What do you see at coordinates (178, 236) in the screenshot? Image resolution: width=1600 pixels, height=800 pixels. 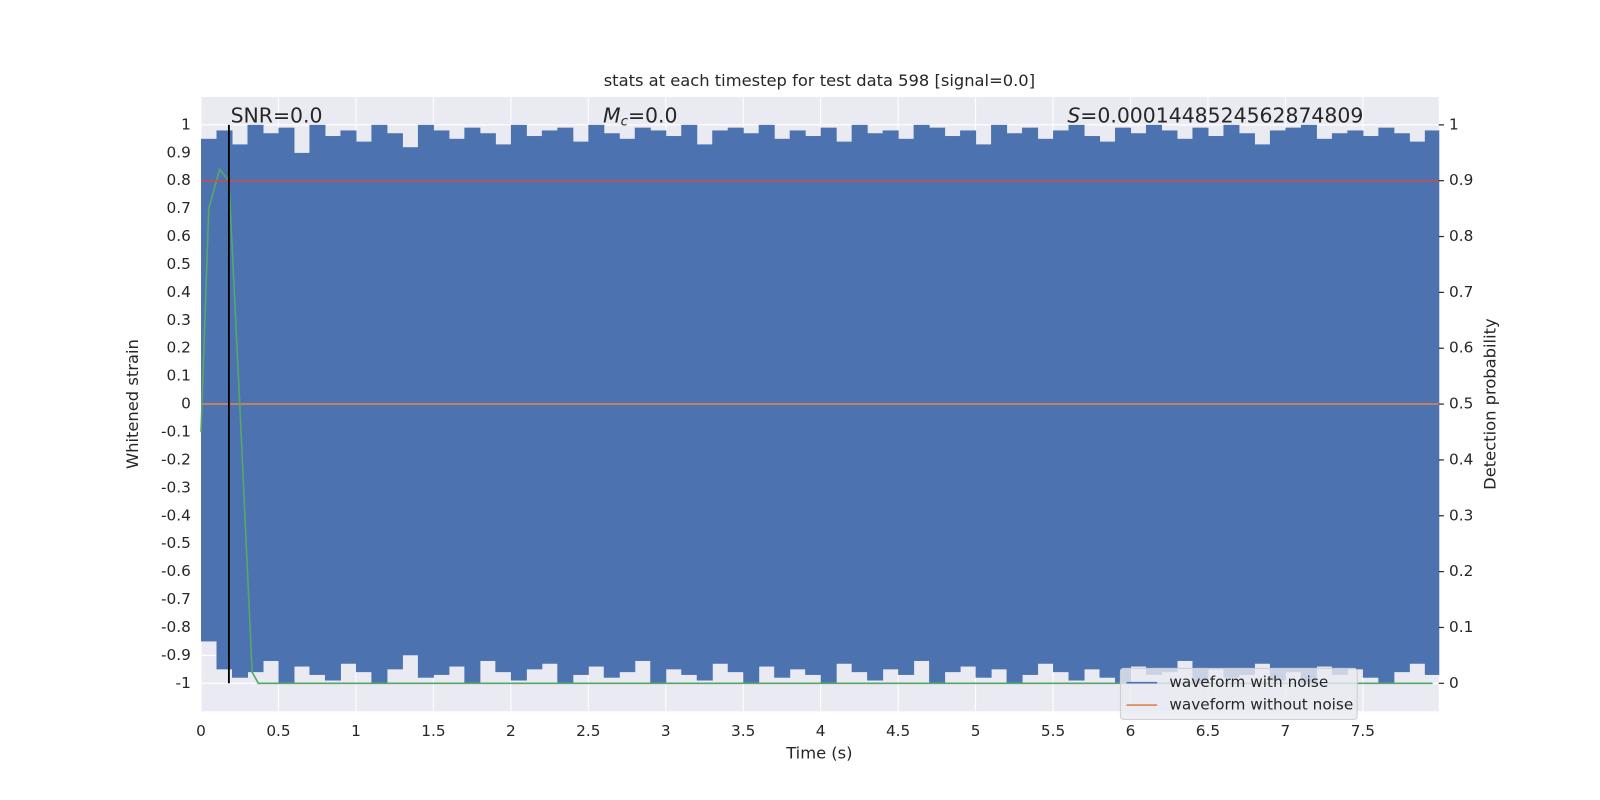 I see `y-tick-label: 0.6` at bounding box center [178, 236].